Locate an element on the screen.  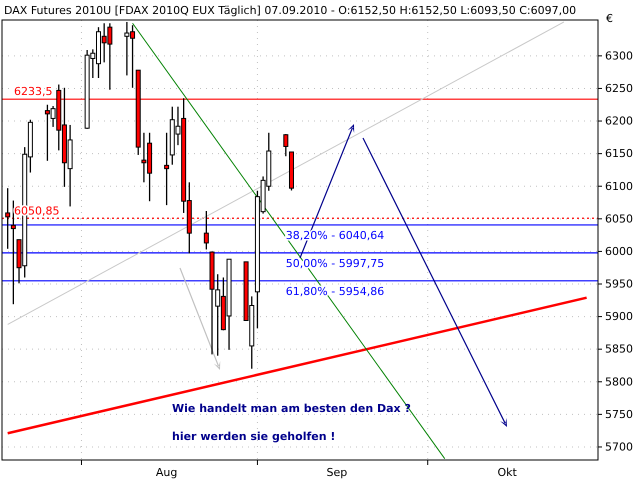
y-axis-title: € is located at coordinates (609, 18).